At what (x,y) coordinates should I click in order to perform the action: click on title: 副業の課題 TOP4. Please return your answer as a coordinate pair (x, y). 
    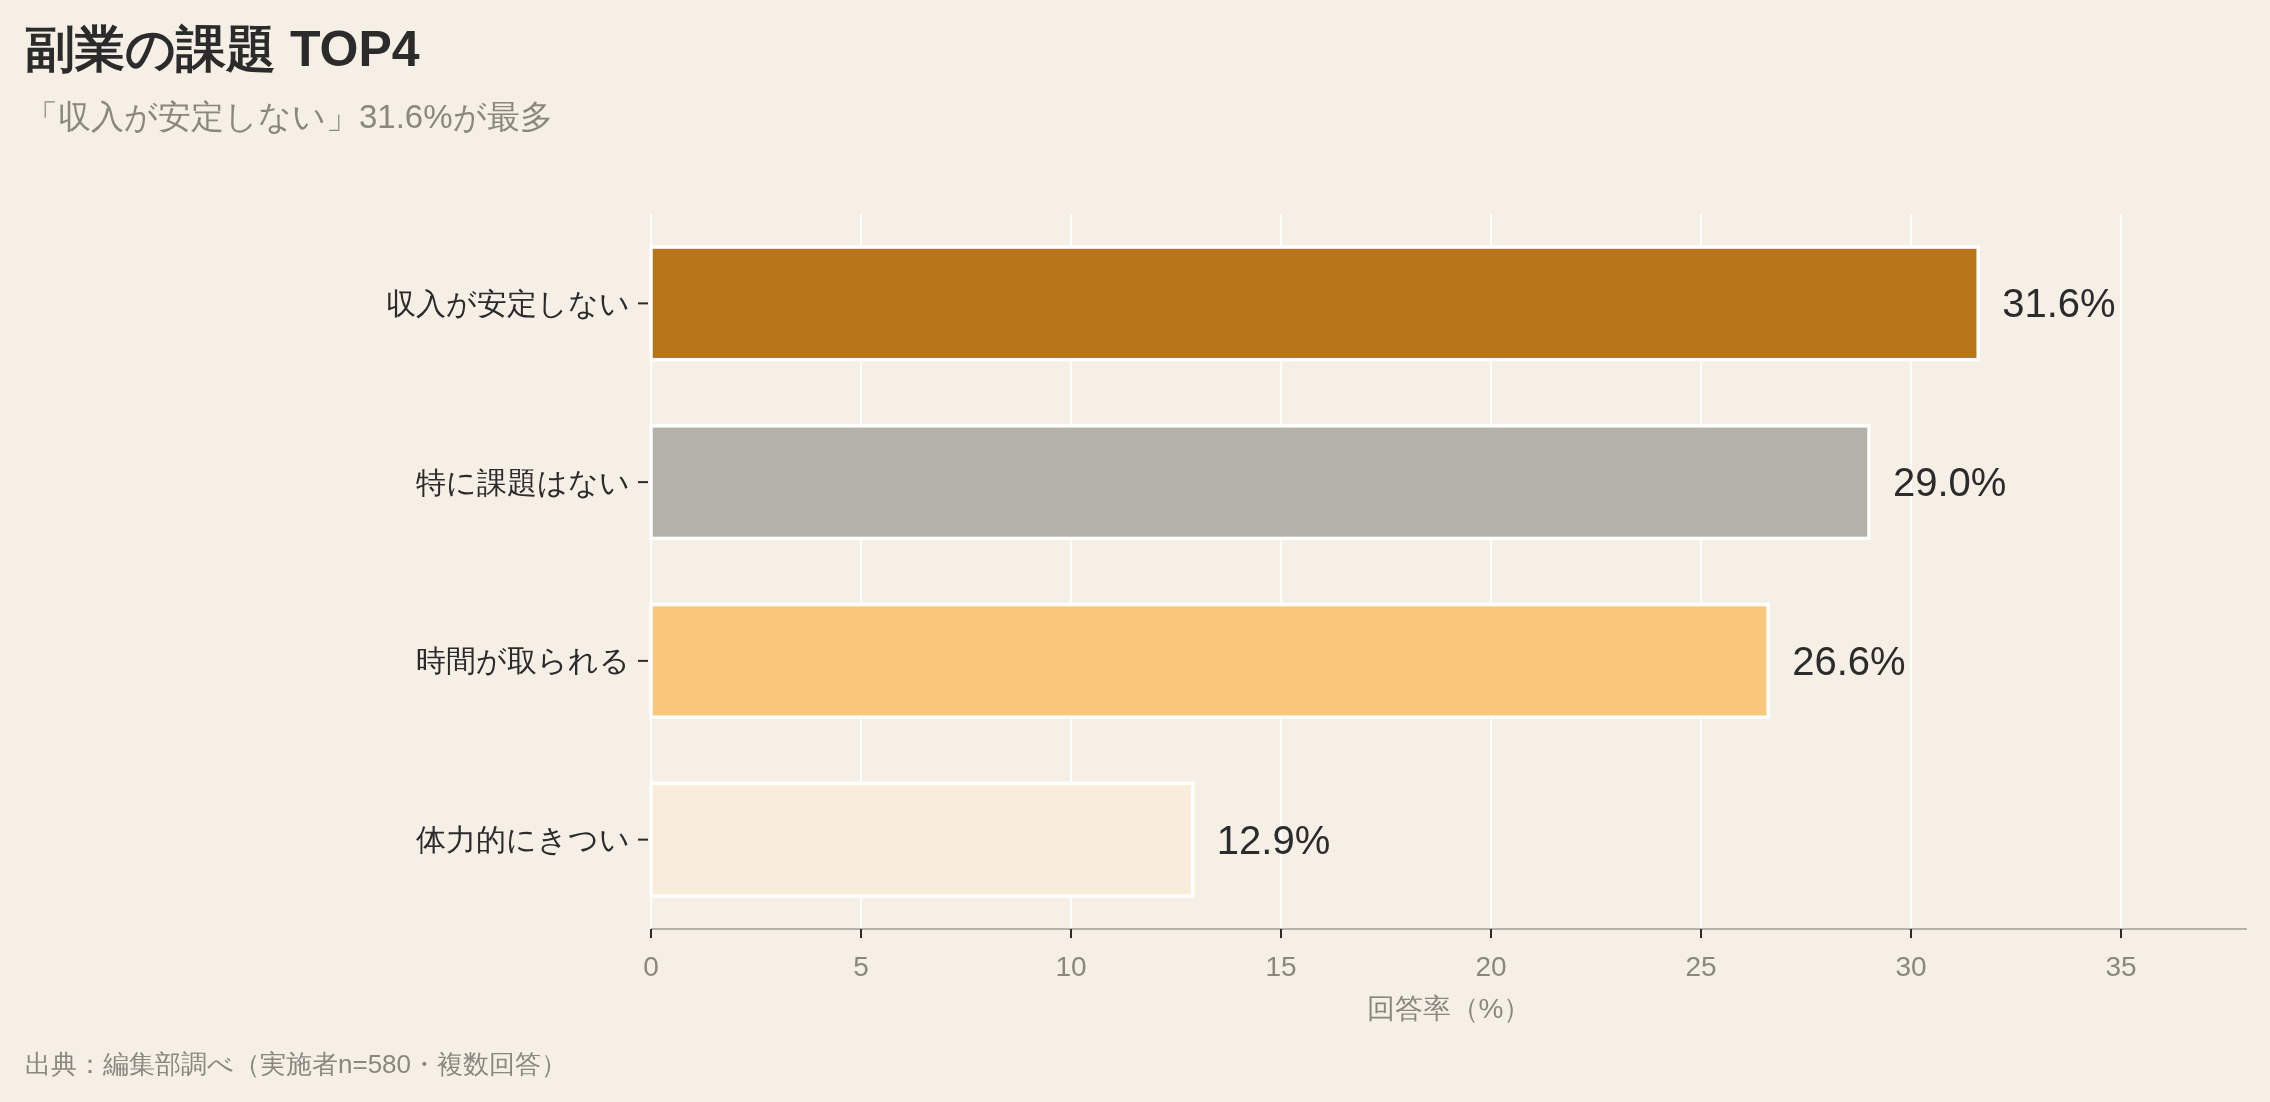
    Looking at the image, I should click on (222, 49).